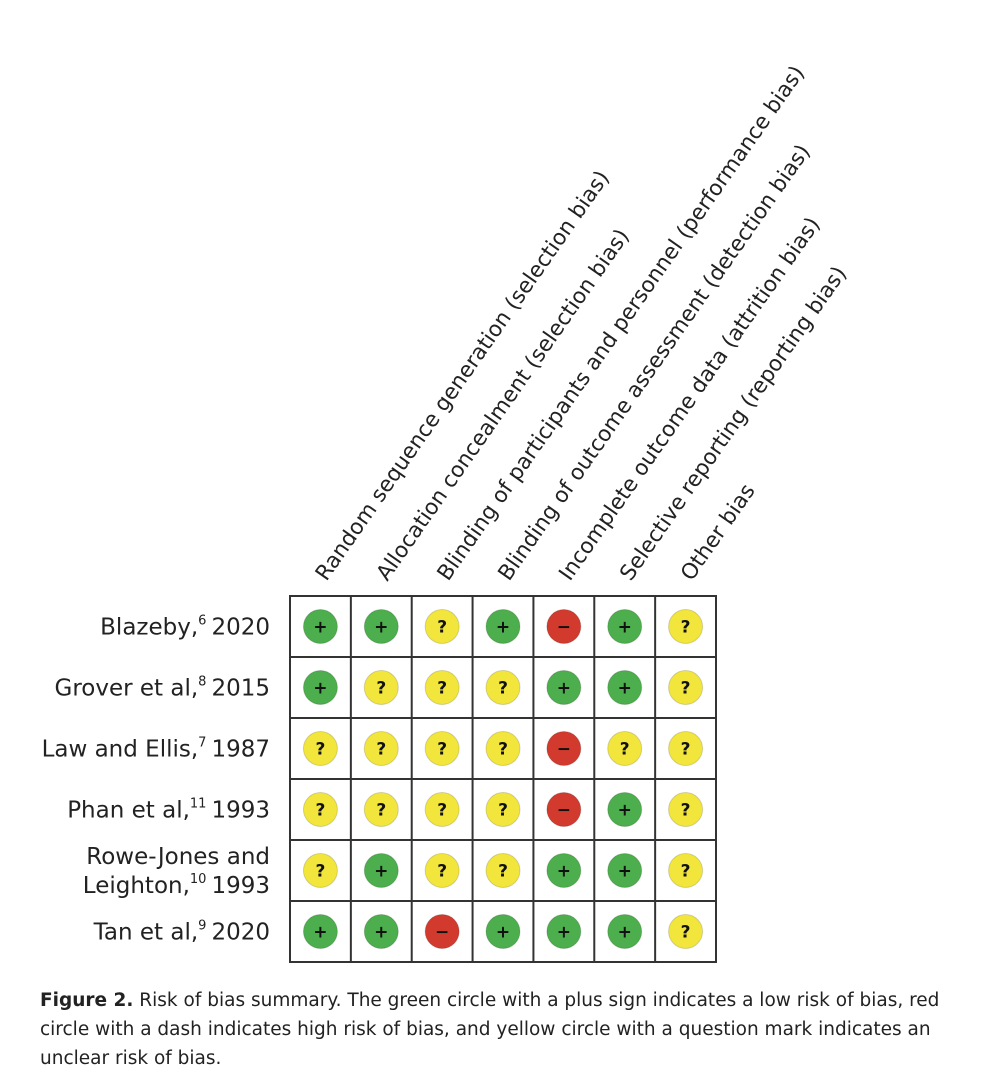  Describe the element at coordinates (178, 857) in the screenshot. I see `study-author: Rowe-Jones and` at that location.